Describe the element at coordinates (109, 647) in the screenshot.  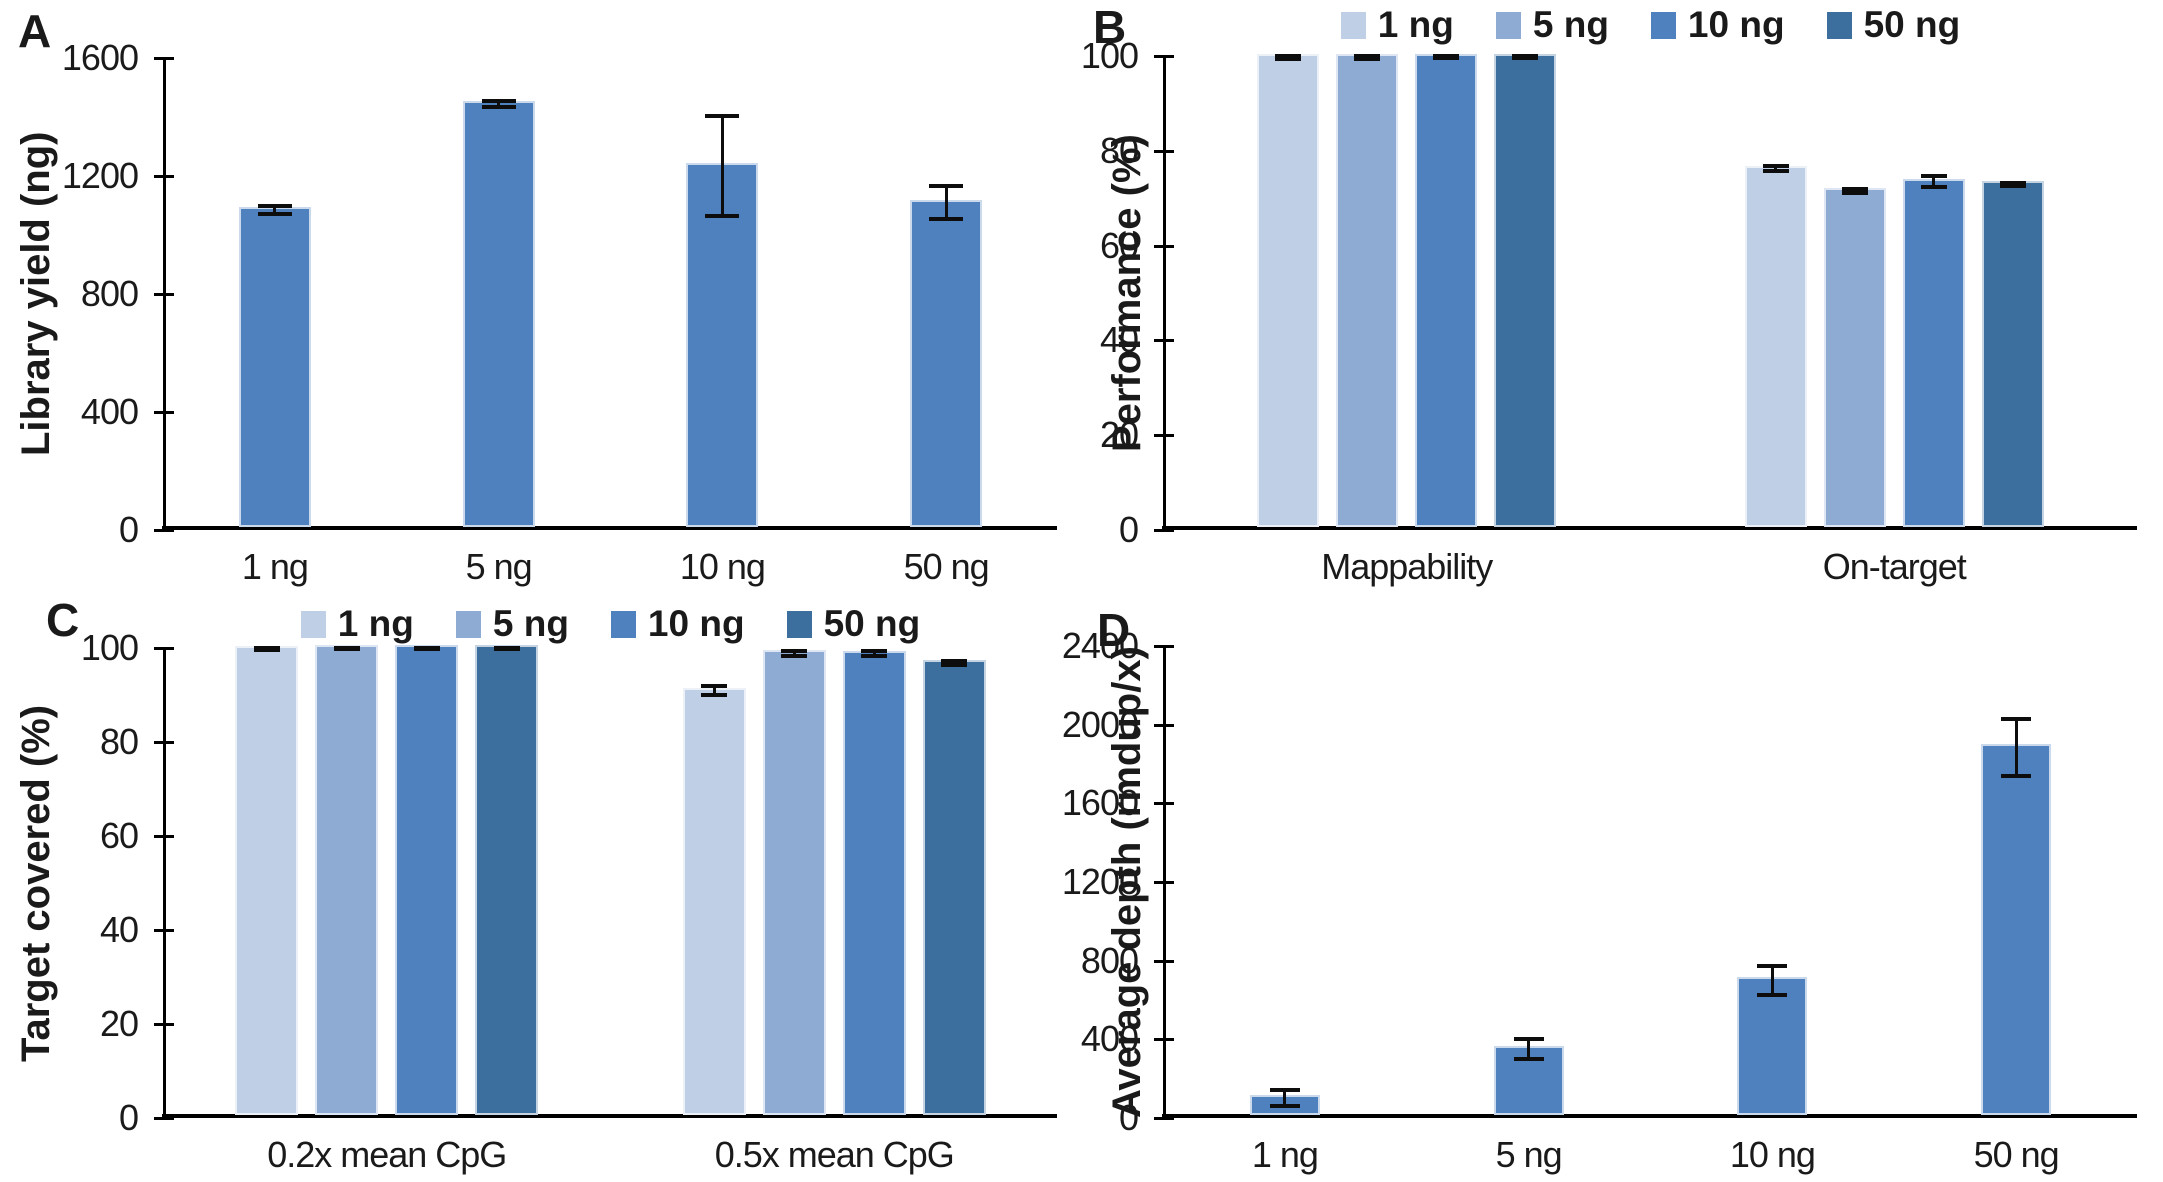
I see `y-tick-label: 100` at that location.